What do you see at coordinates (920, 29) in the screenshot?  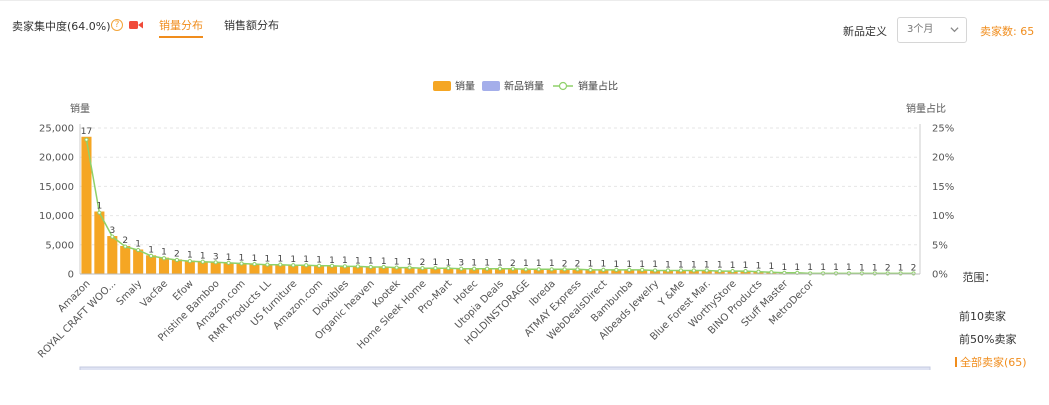 I see `select-value: 3个月` at bounding box center [920, 29].